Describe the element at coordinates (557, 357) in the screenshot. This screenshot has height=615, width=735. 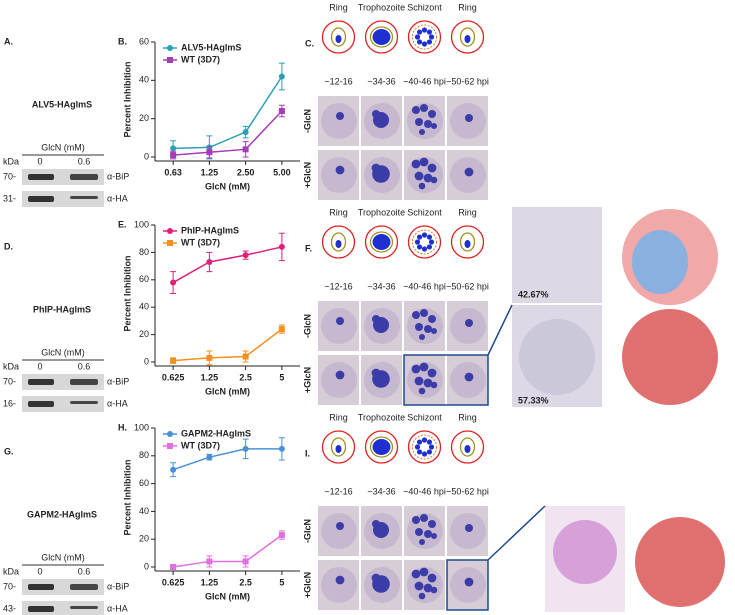
I see `zoom-rbc` at that location.